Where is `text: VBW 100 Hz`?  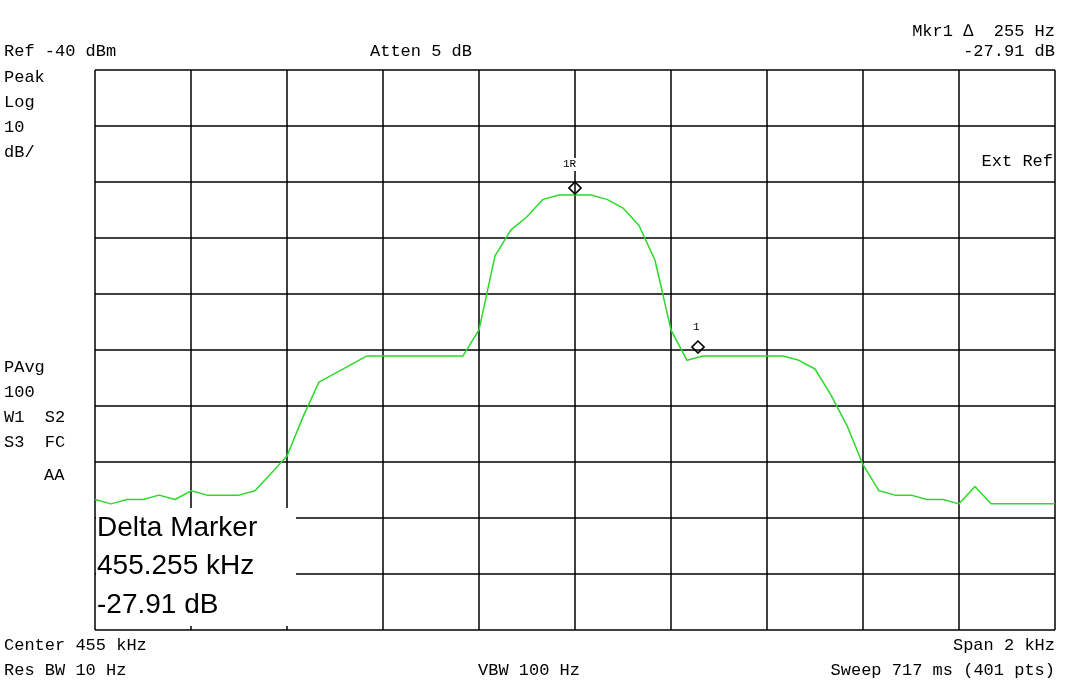
text: VBW 100 Hz is located at coordinates (529, 671).